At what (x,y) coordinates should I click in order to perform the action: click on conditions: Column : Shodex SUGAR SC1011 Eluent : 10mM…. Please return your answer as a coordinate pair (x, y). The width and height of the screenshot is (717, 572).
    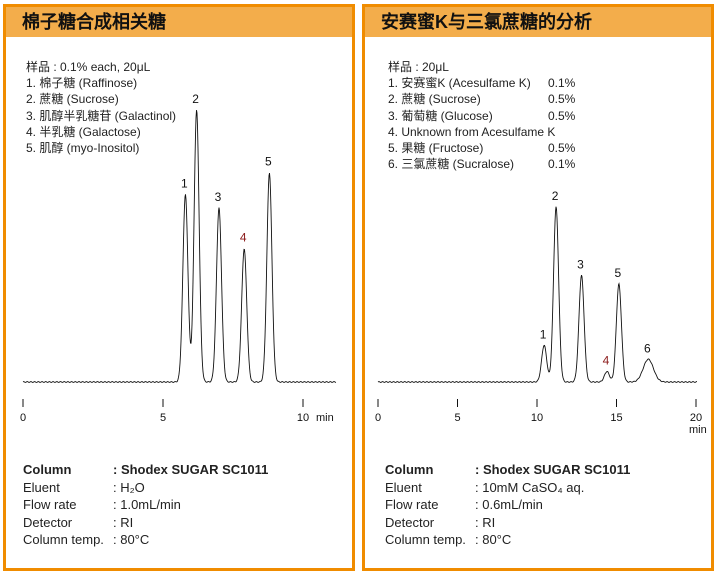
    Looking at the image, I should click on (507, 505).